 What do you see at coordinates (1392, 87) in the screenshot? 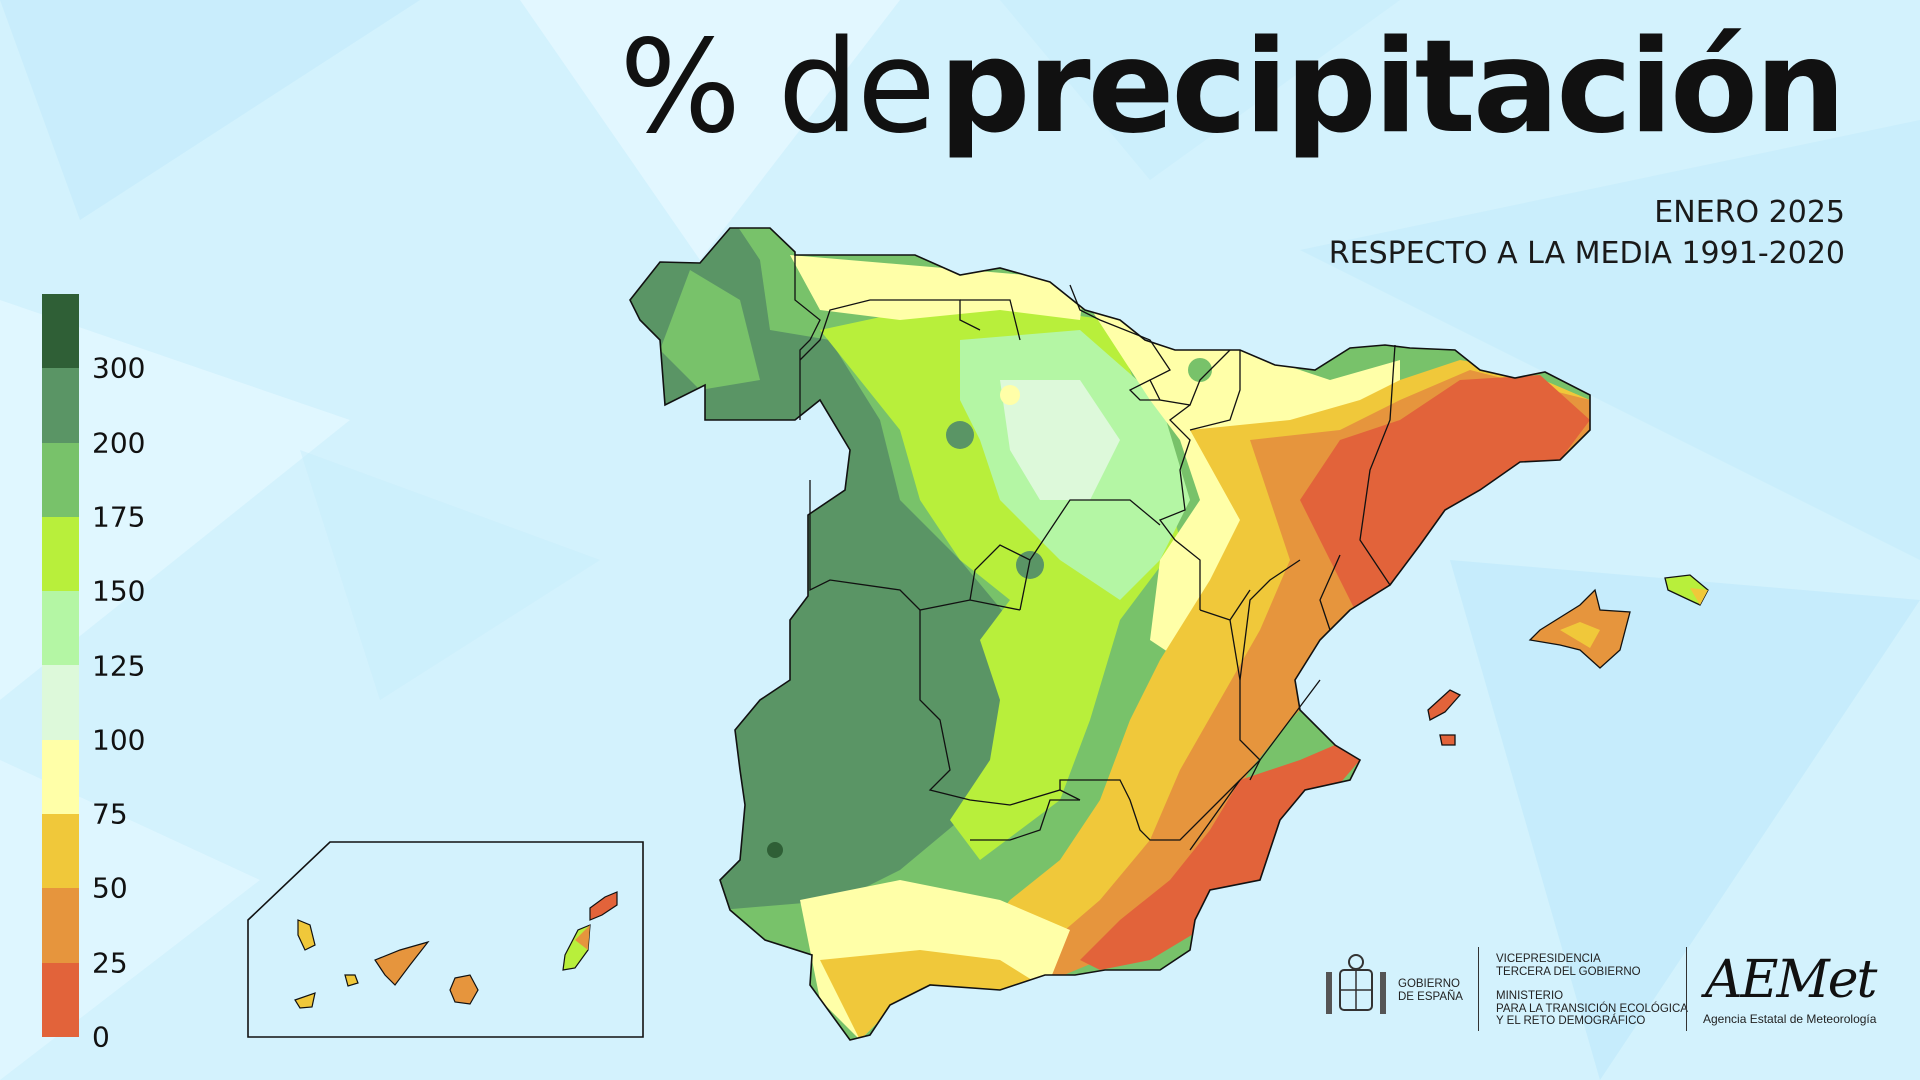
I see `title-bold: precipitación` at bounding box center [1392, 87].